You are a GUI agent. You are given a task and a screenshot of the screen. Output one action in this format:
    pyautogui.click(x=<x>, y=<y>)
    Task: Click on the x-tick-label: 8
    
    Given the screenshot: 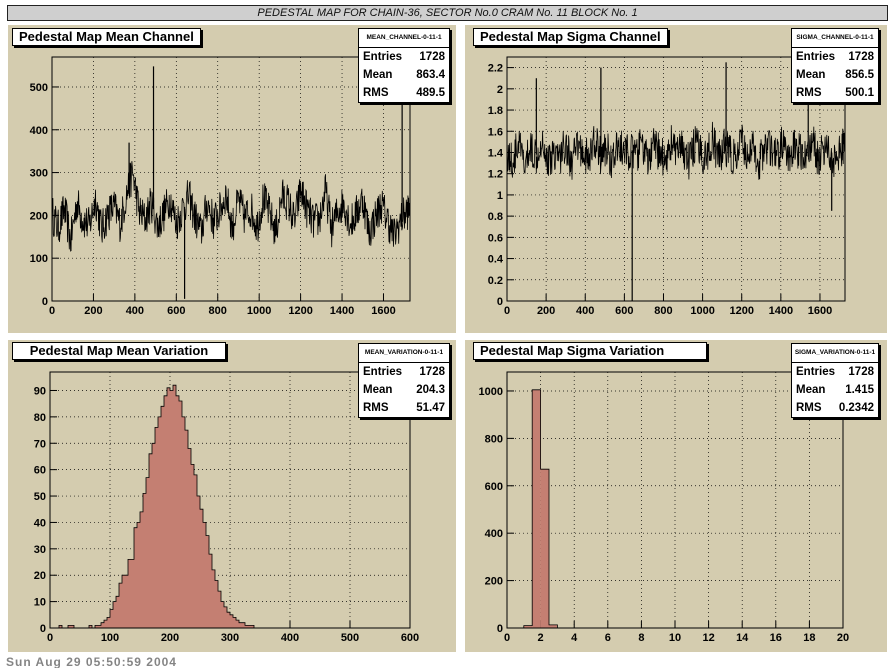 What is the action you would take?
    pyautogui.click(x=641, y=638)
    